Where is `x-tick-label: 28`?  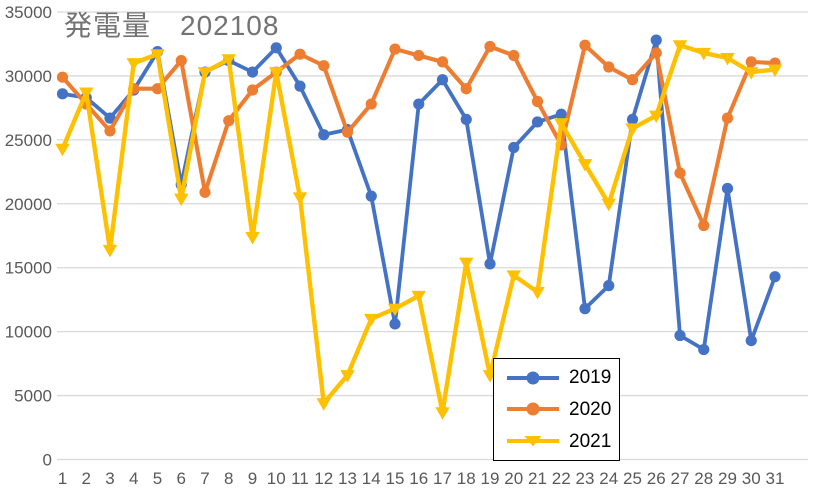
x-tick-label: 28 is located at coordinates (703, 478).